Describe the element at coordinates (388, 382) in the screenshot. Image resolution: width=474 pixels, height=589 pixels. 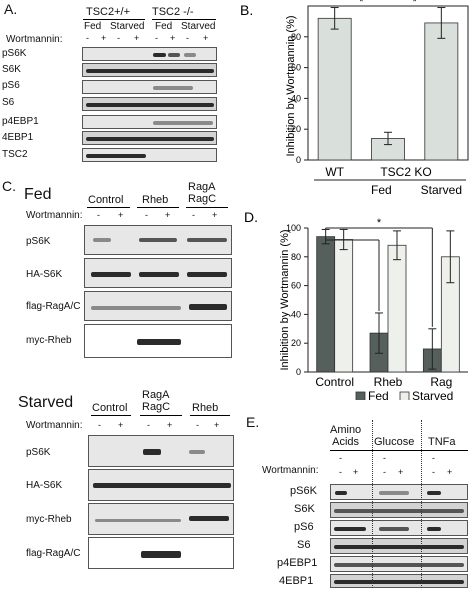
I see `x-tick-label: Rheb` at that location.